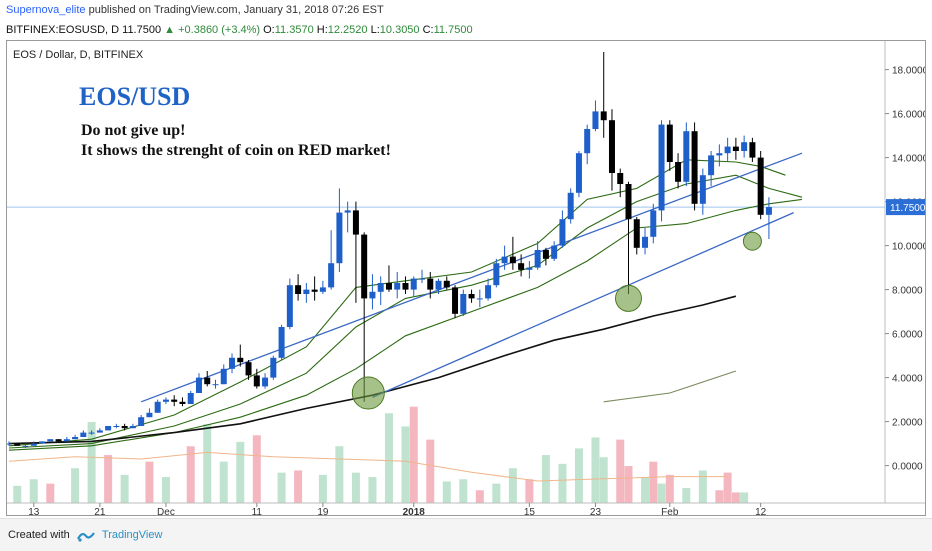 Image resolution: width=932 pixels, height=551 pixels. I want to click on y-tick-label-4: 10.0000, so click(908, 247).